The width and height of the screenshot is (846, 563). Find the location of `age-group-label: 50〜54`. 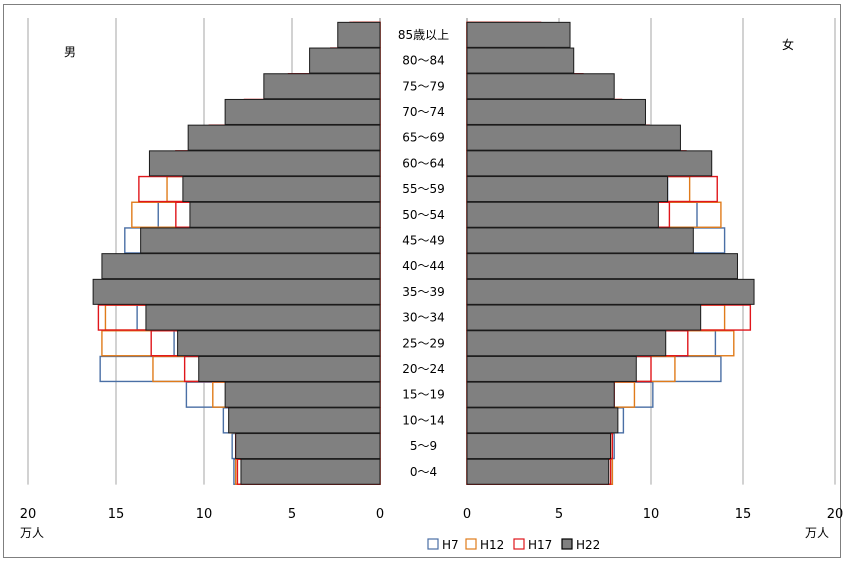

age-group-label: 50〜54 is located at coordinates (423, 215).